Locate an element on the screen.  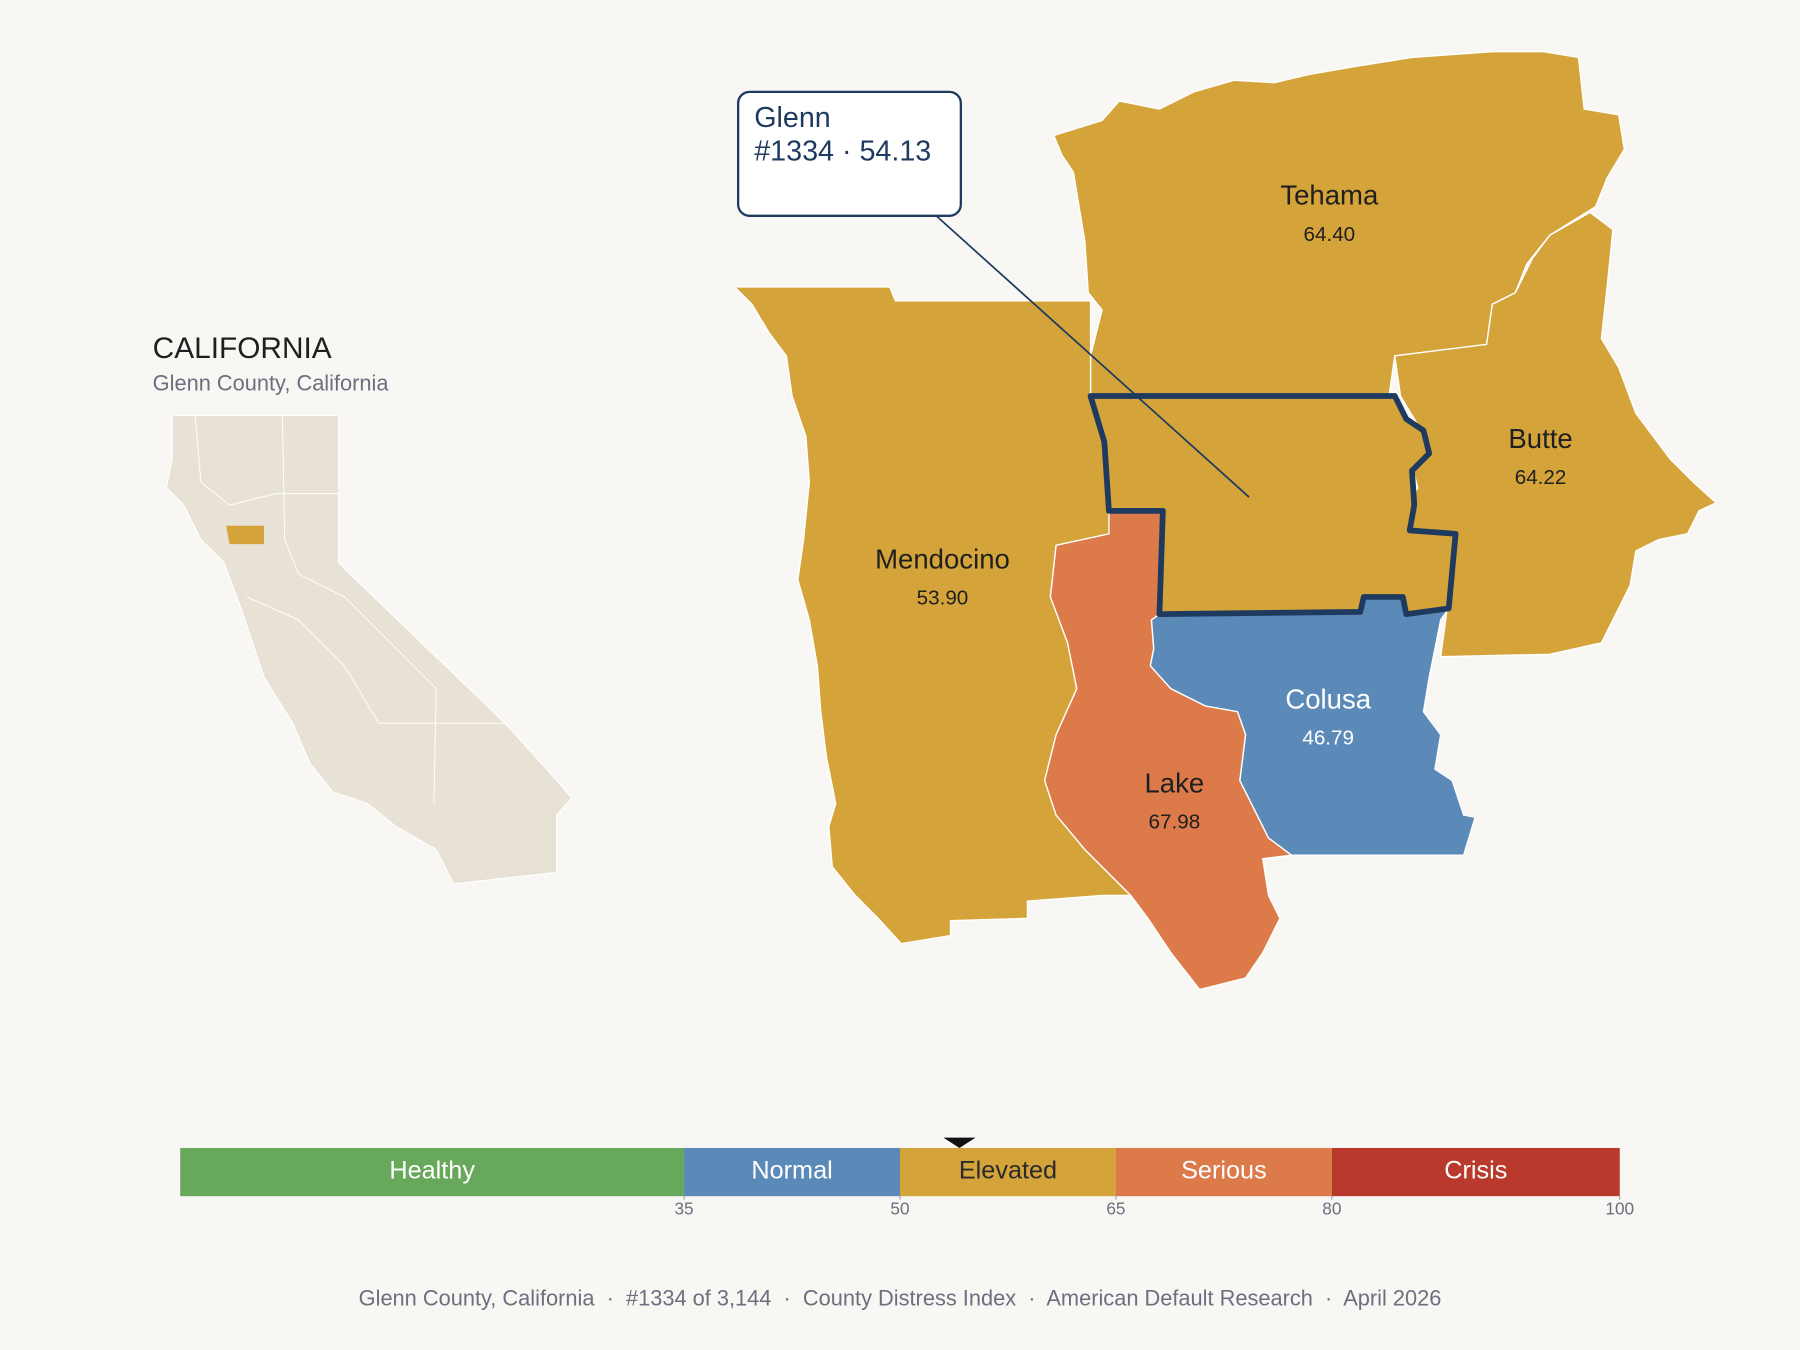
inset-title: CALIFORNIA is located at coordinates (242, 348).